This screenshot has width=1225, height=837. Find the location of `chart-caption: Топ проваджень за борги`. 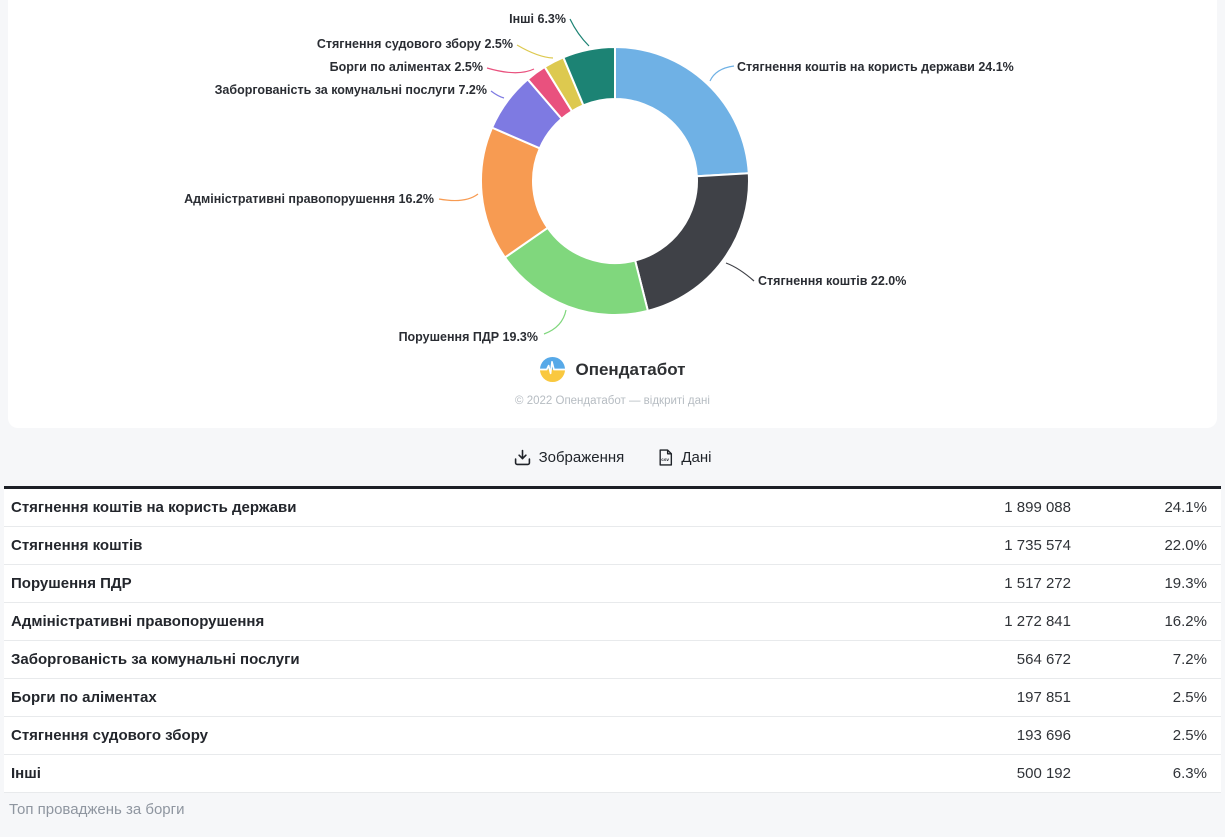

chart-caption: Топ проваджень за борги is located at coordinates (612, 815).